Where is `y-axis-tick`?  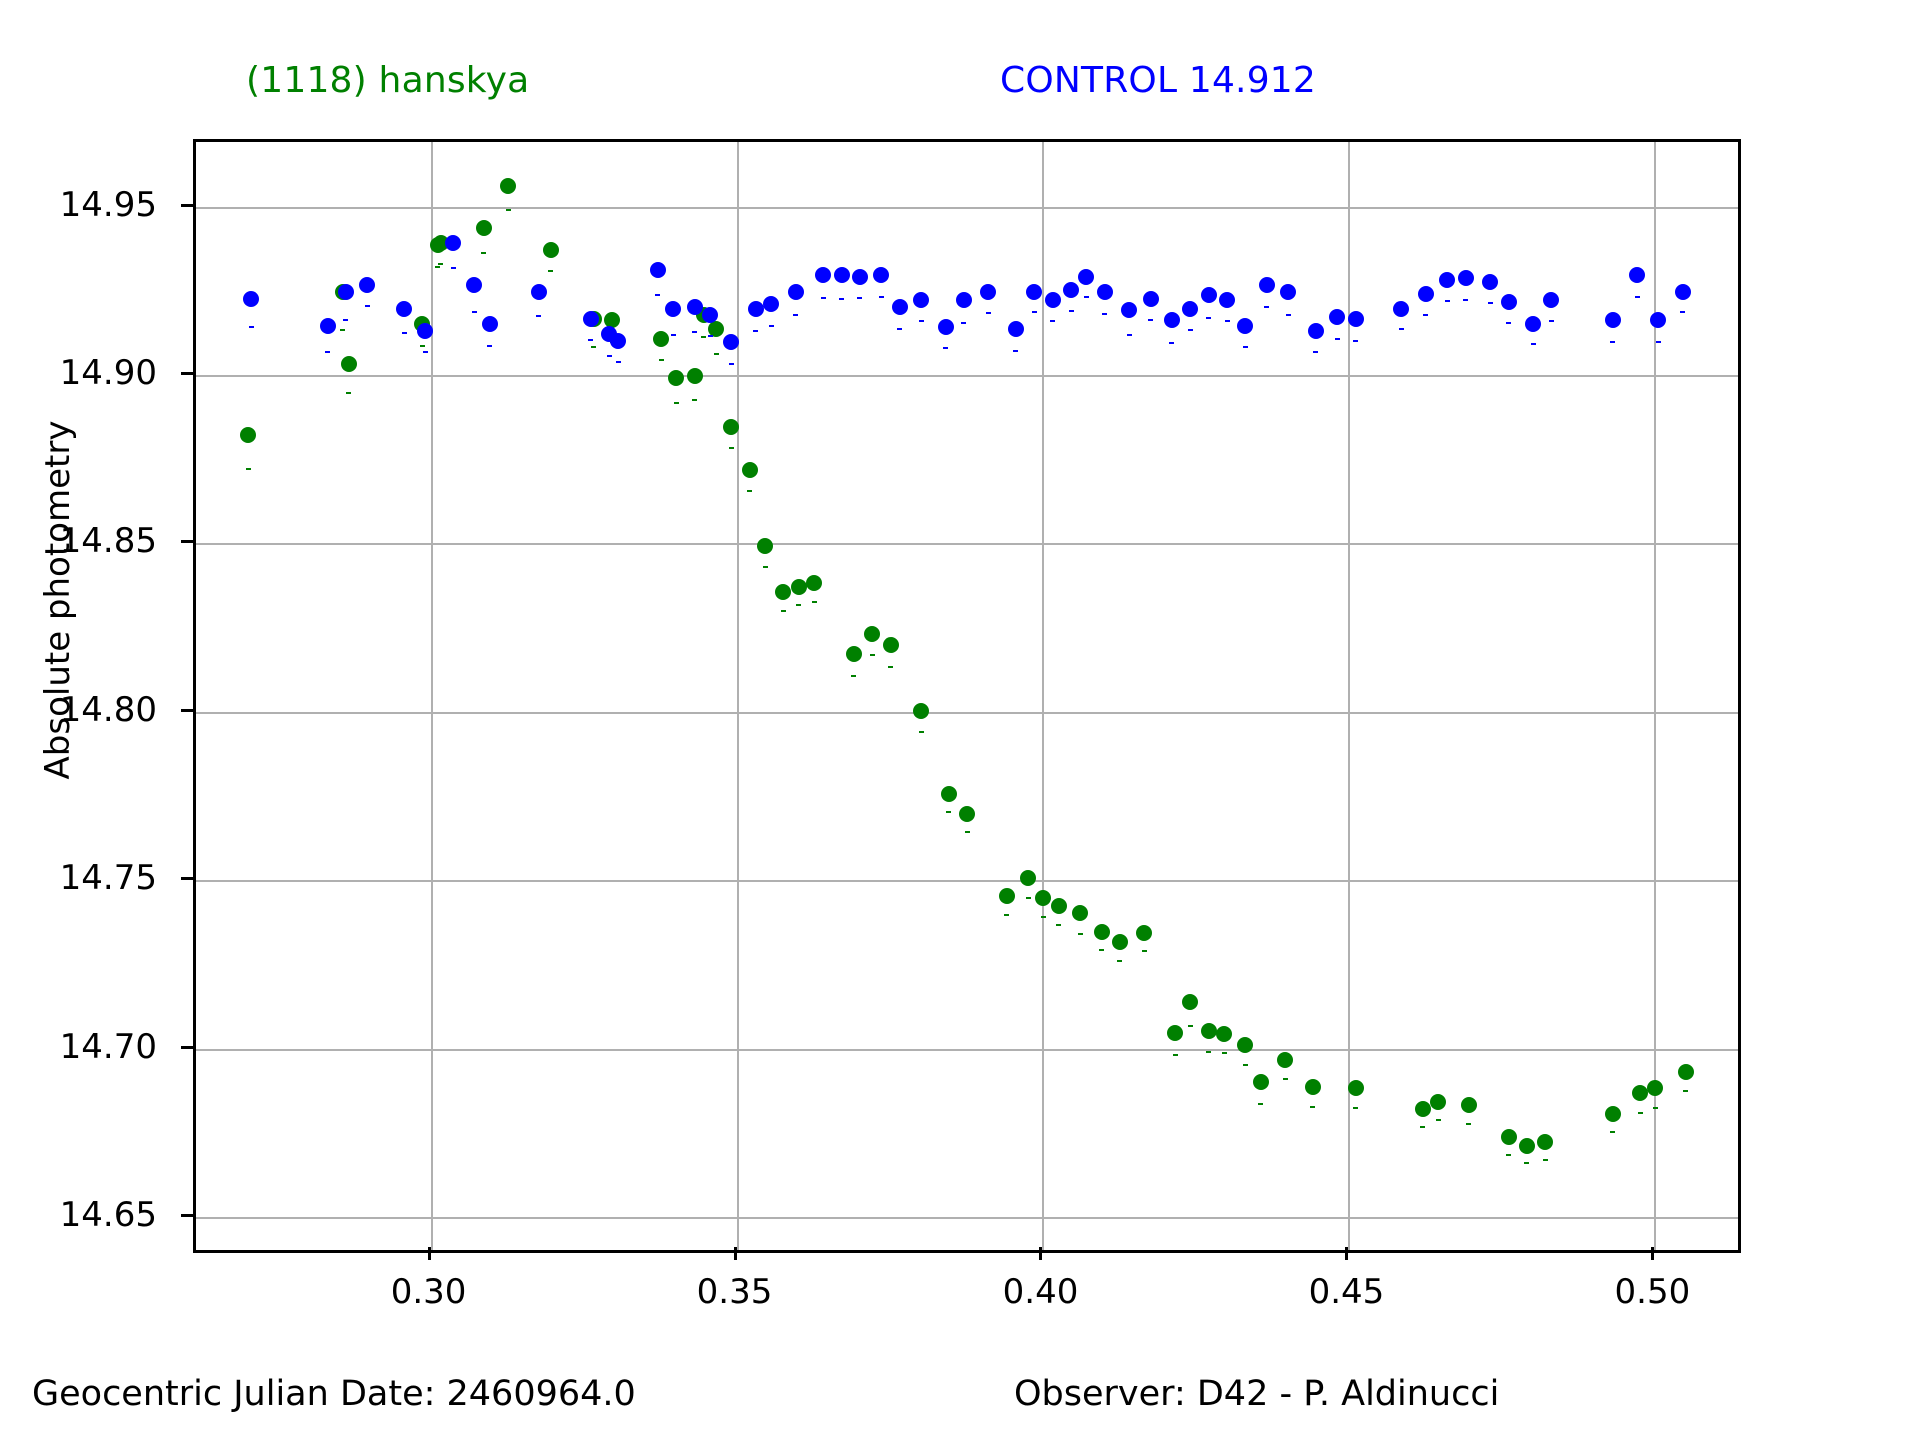
y-axis-tick is located at coordinates (187, 205).